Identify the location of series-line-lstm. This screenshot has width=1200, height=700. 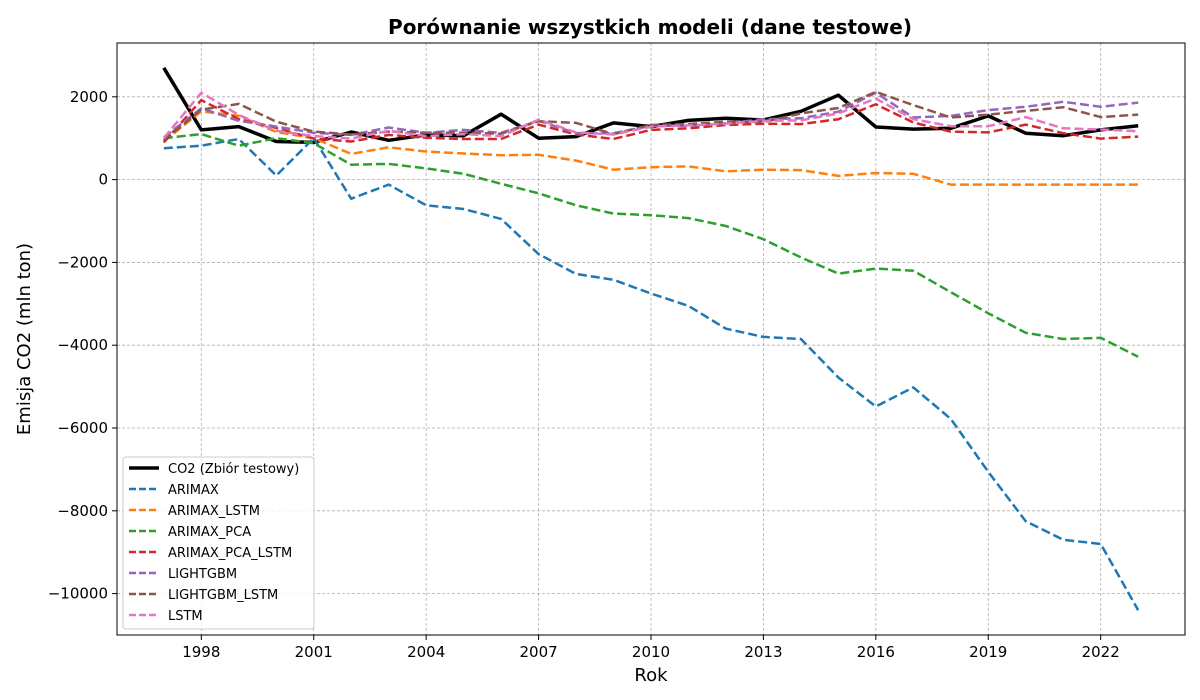
(650, 115).